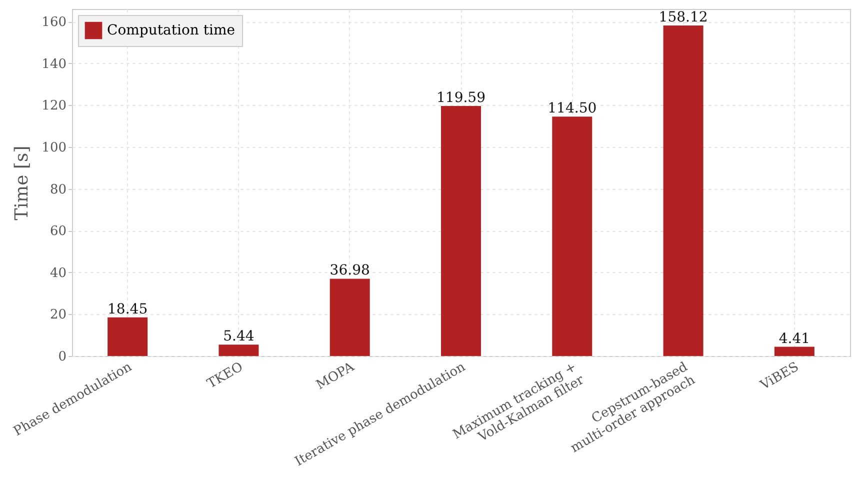  What do you see at coordinates (54, 106) in the screenshot?
I see `y-tick-label: 120` at bounding box center [54, 106].